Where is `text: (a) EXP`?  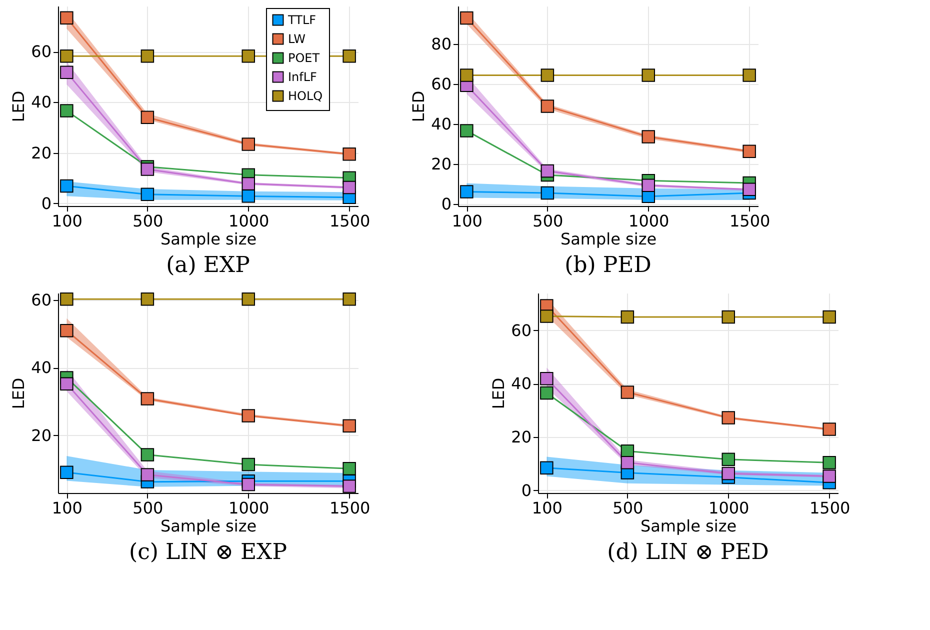
text: (a) EXP is located at coordinates (208, 265).